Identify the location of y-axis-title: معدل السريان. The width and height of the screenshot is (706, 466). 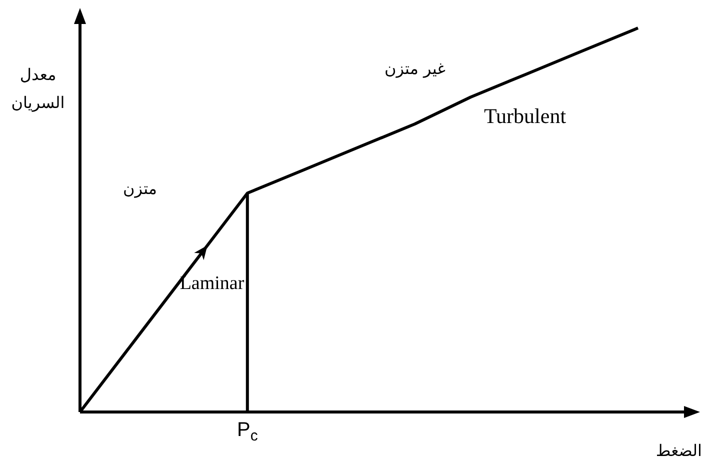
(38, 88).